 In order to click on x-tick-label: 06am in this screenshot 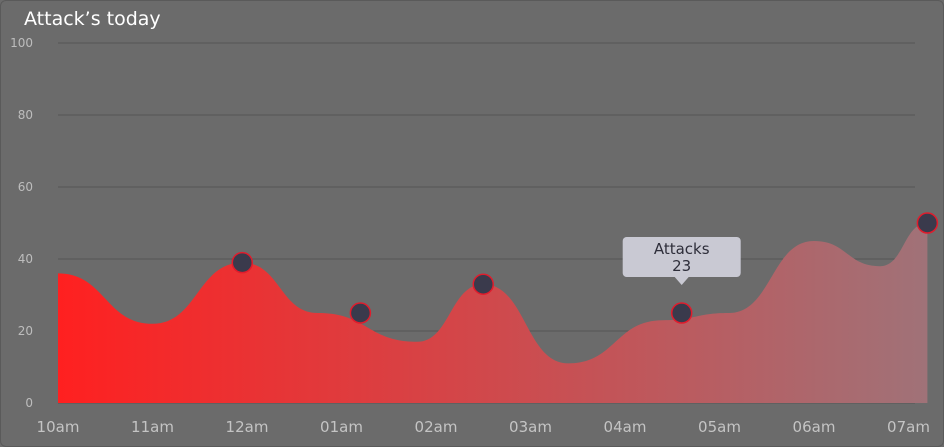, I will do `click(814, 427)`.